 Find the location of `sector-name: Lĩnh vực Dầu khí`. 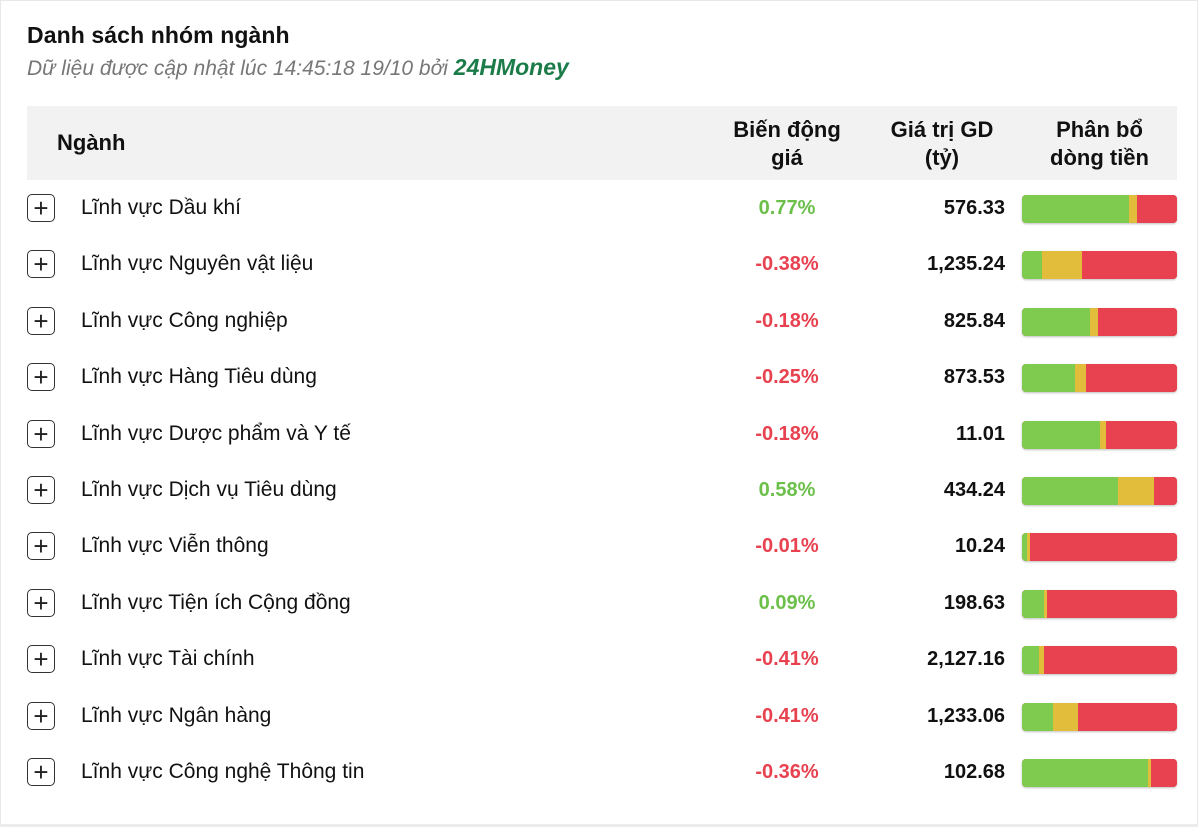

sector-name: Lĩnh vực Dầu khí is located at coordinates (161, 207).